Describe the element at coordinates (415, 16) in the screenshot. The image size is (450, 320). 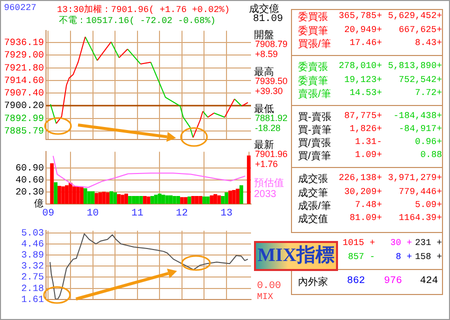
I see `text: 5,629,452+` at that location.